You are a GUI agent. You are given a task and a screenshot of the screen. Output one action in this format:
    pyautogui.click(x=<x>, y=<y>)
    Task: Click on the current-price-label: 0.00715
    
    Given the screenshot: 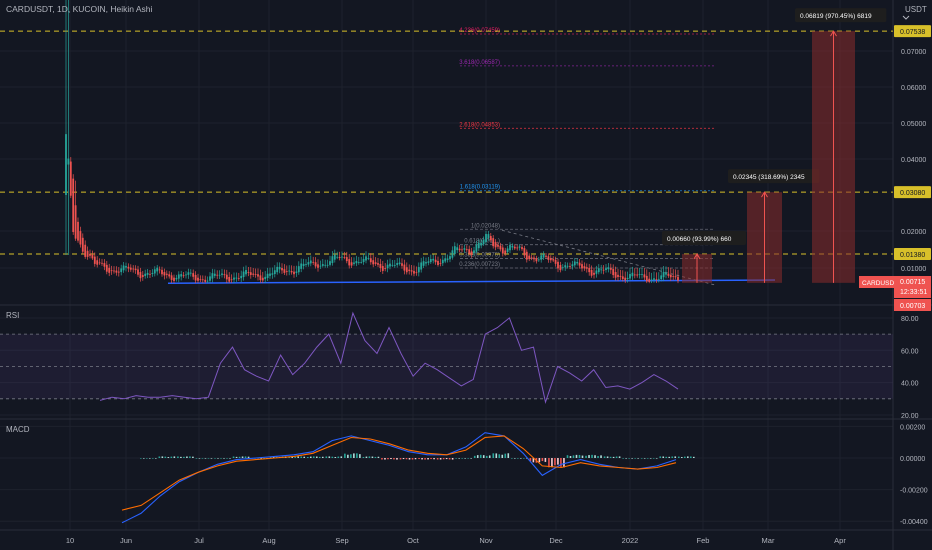 What is the action you would take?
    pyautogui.click(x=912, y=282)
    